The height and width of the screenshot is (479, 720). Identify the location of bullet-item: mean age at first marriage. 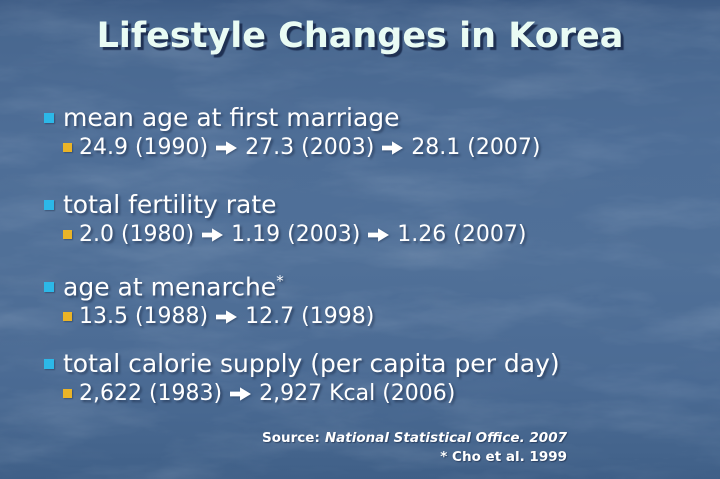
(374, 117).